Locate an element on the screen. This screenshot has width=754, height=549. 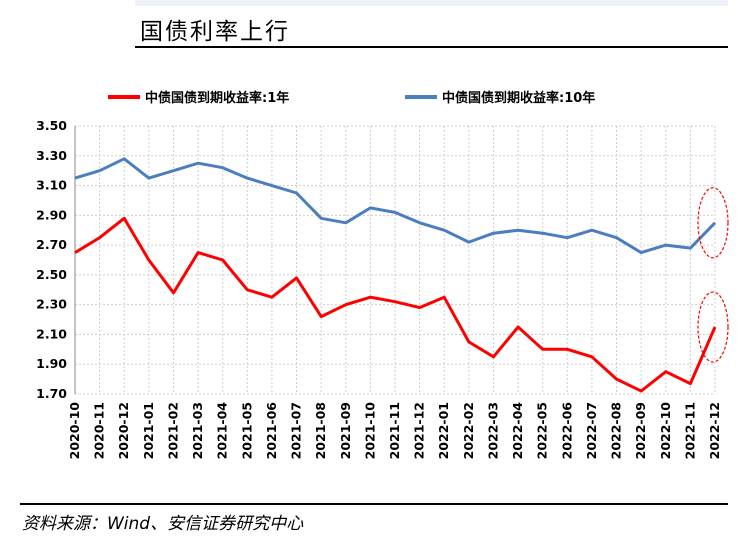
y-tick-label: 2.90 is located at coordinates (51, 214).